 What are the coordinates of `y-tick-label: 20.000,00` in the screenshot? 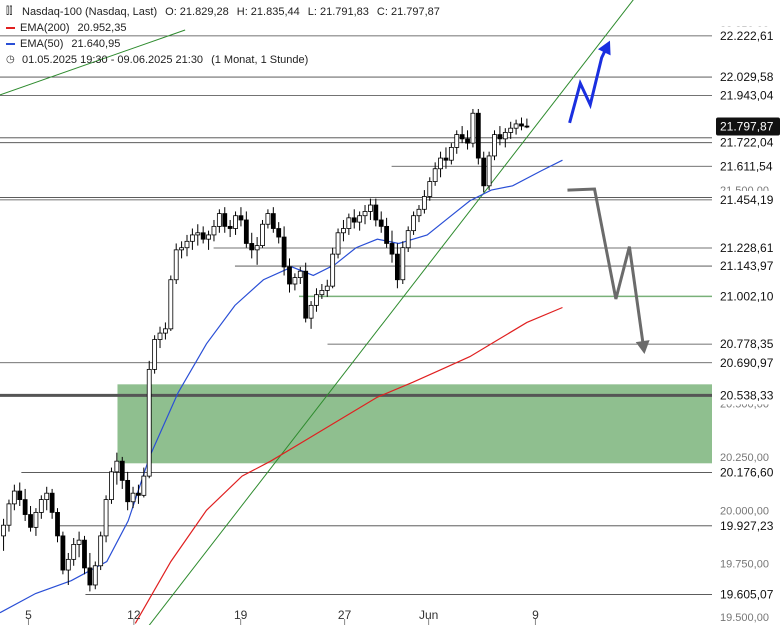 It's located at (744, 511).